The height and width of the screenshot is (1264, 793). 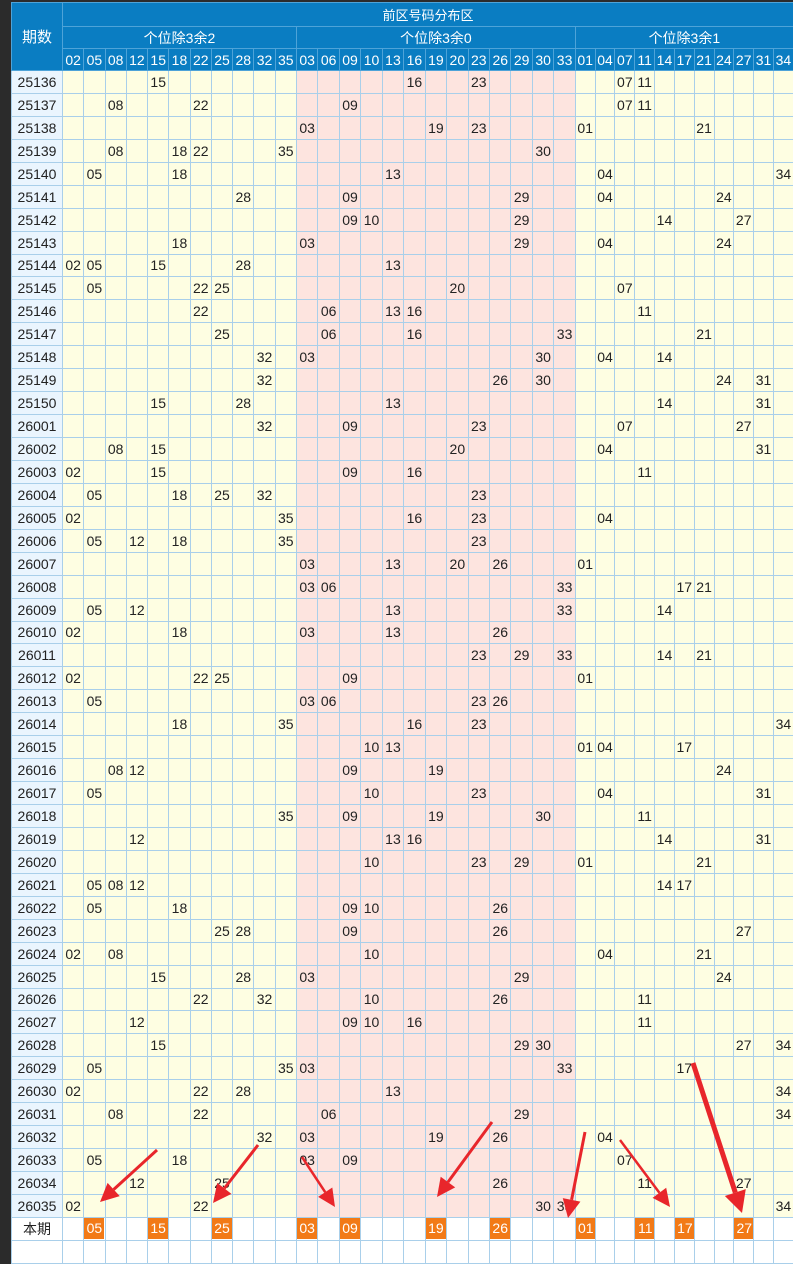 What do you see at coordinates (37, 1114) in the screenshot?
I see `period-cell: 26031` at bounding box center [37, 1114].